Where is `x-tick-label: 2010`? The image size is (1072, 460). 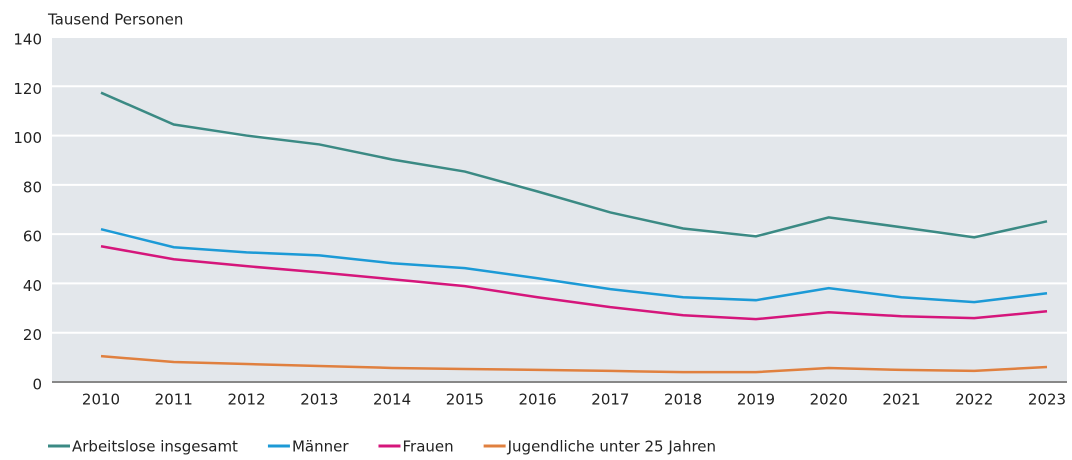
x-tick-label: 2010 is located at coordinates (101, 400).